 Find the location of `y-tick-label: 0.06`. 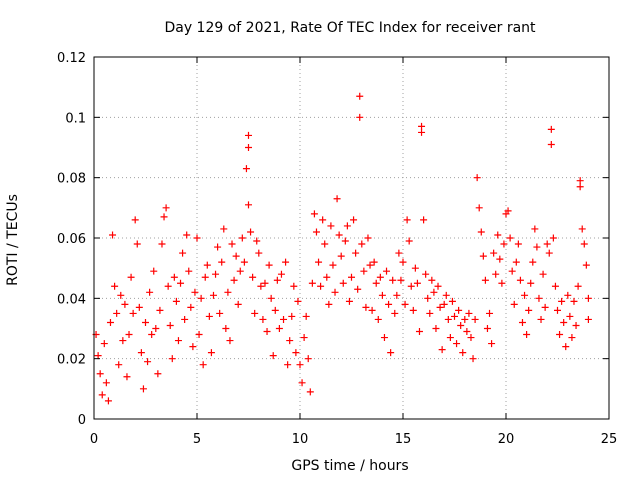

y-tick-label: 0.06 is located at coordinates (71, 239).